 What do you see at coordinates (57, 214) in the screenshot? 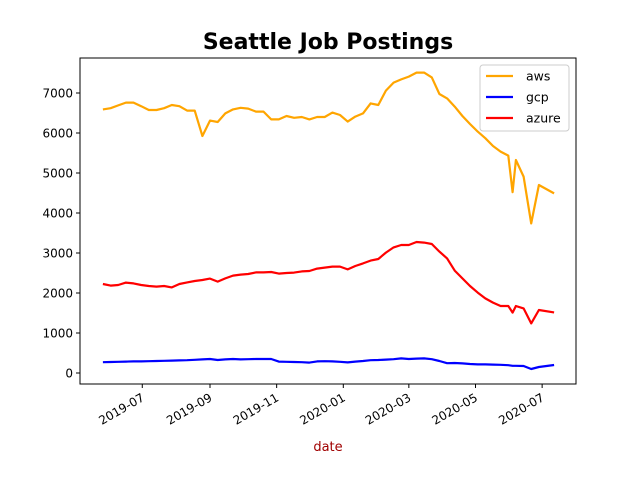
I see `y-tick-label: 4000` at bounding box center [57, 214].